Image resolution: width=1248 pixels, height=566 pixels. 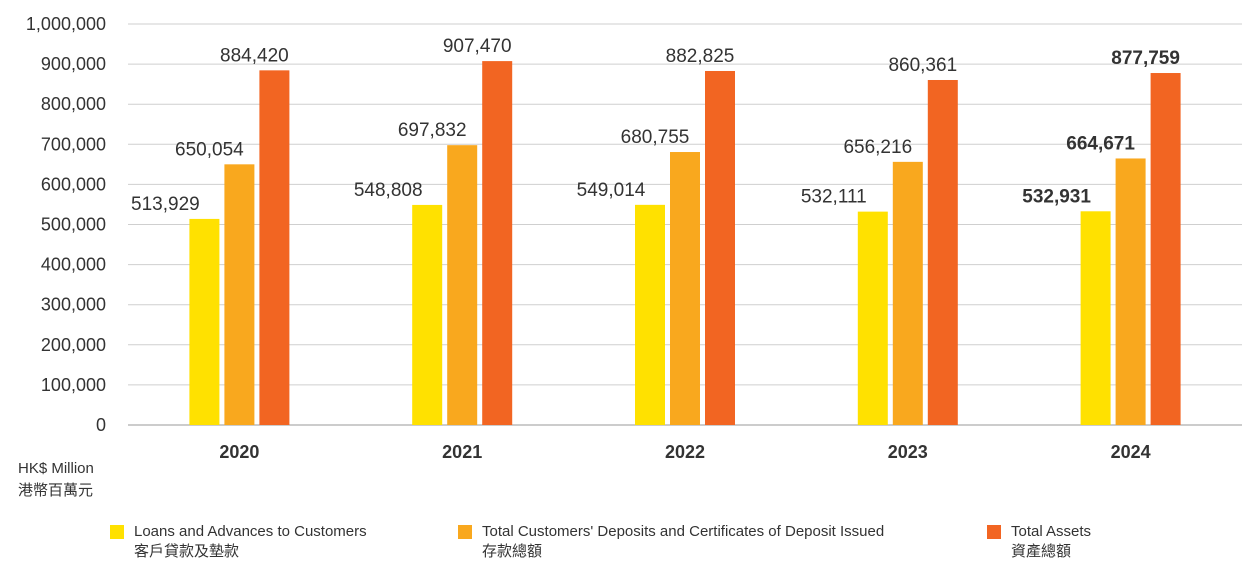 What do you see at coordinates (700, 56) in the screenshot?
I see `data-label: 882,825` at bounding box center [700, 56].